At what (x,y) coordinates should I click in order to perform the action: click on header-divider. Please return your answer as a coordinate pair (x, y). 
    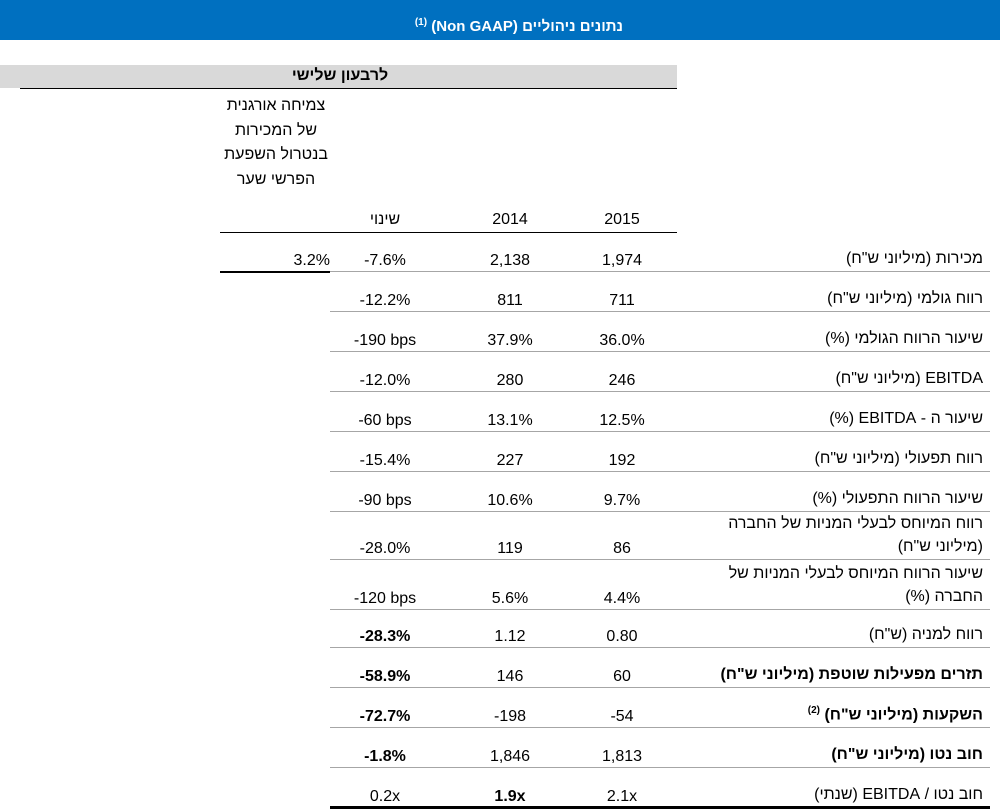
    Looking at the image, I should click on (448, 232).